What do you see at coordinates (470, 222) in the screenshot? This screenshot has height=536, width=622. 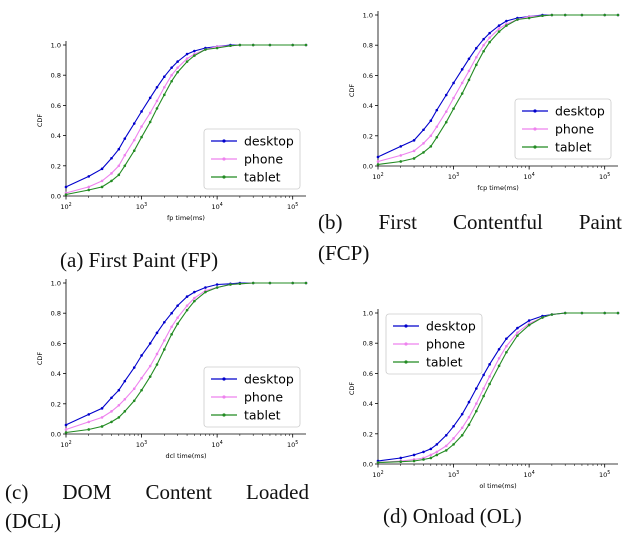 I see `caption-b: (b) First Contentful Paint` at bounding box center [470, 222].